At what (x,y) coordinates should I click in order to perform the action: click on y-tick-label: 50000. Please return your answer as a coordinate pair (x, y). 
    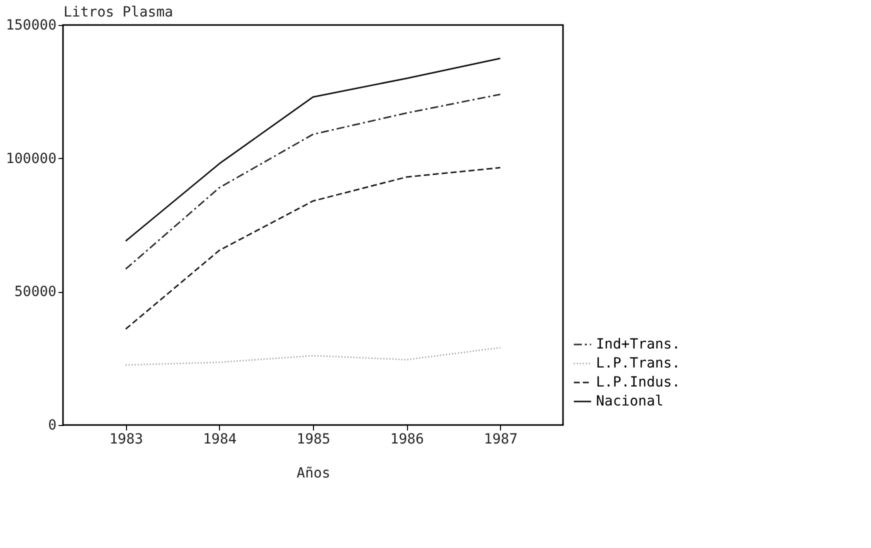
    Looking at the image, I should click on (35, 292).